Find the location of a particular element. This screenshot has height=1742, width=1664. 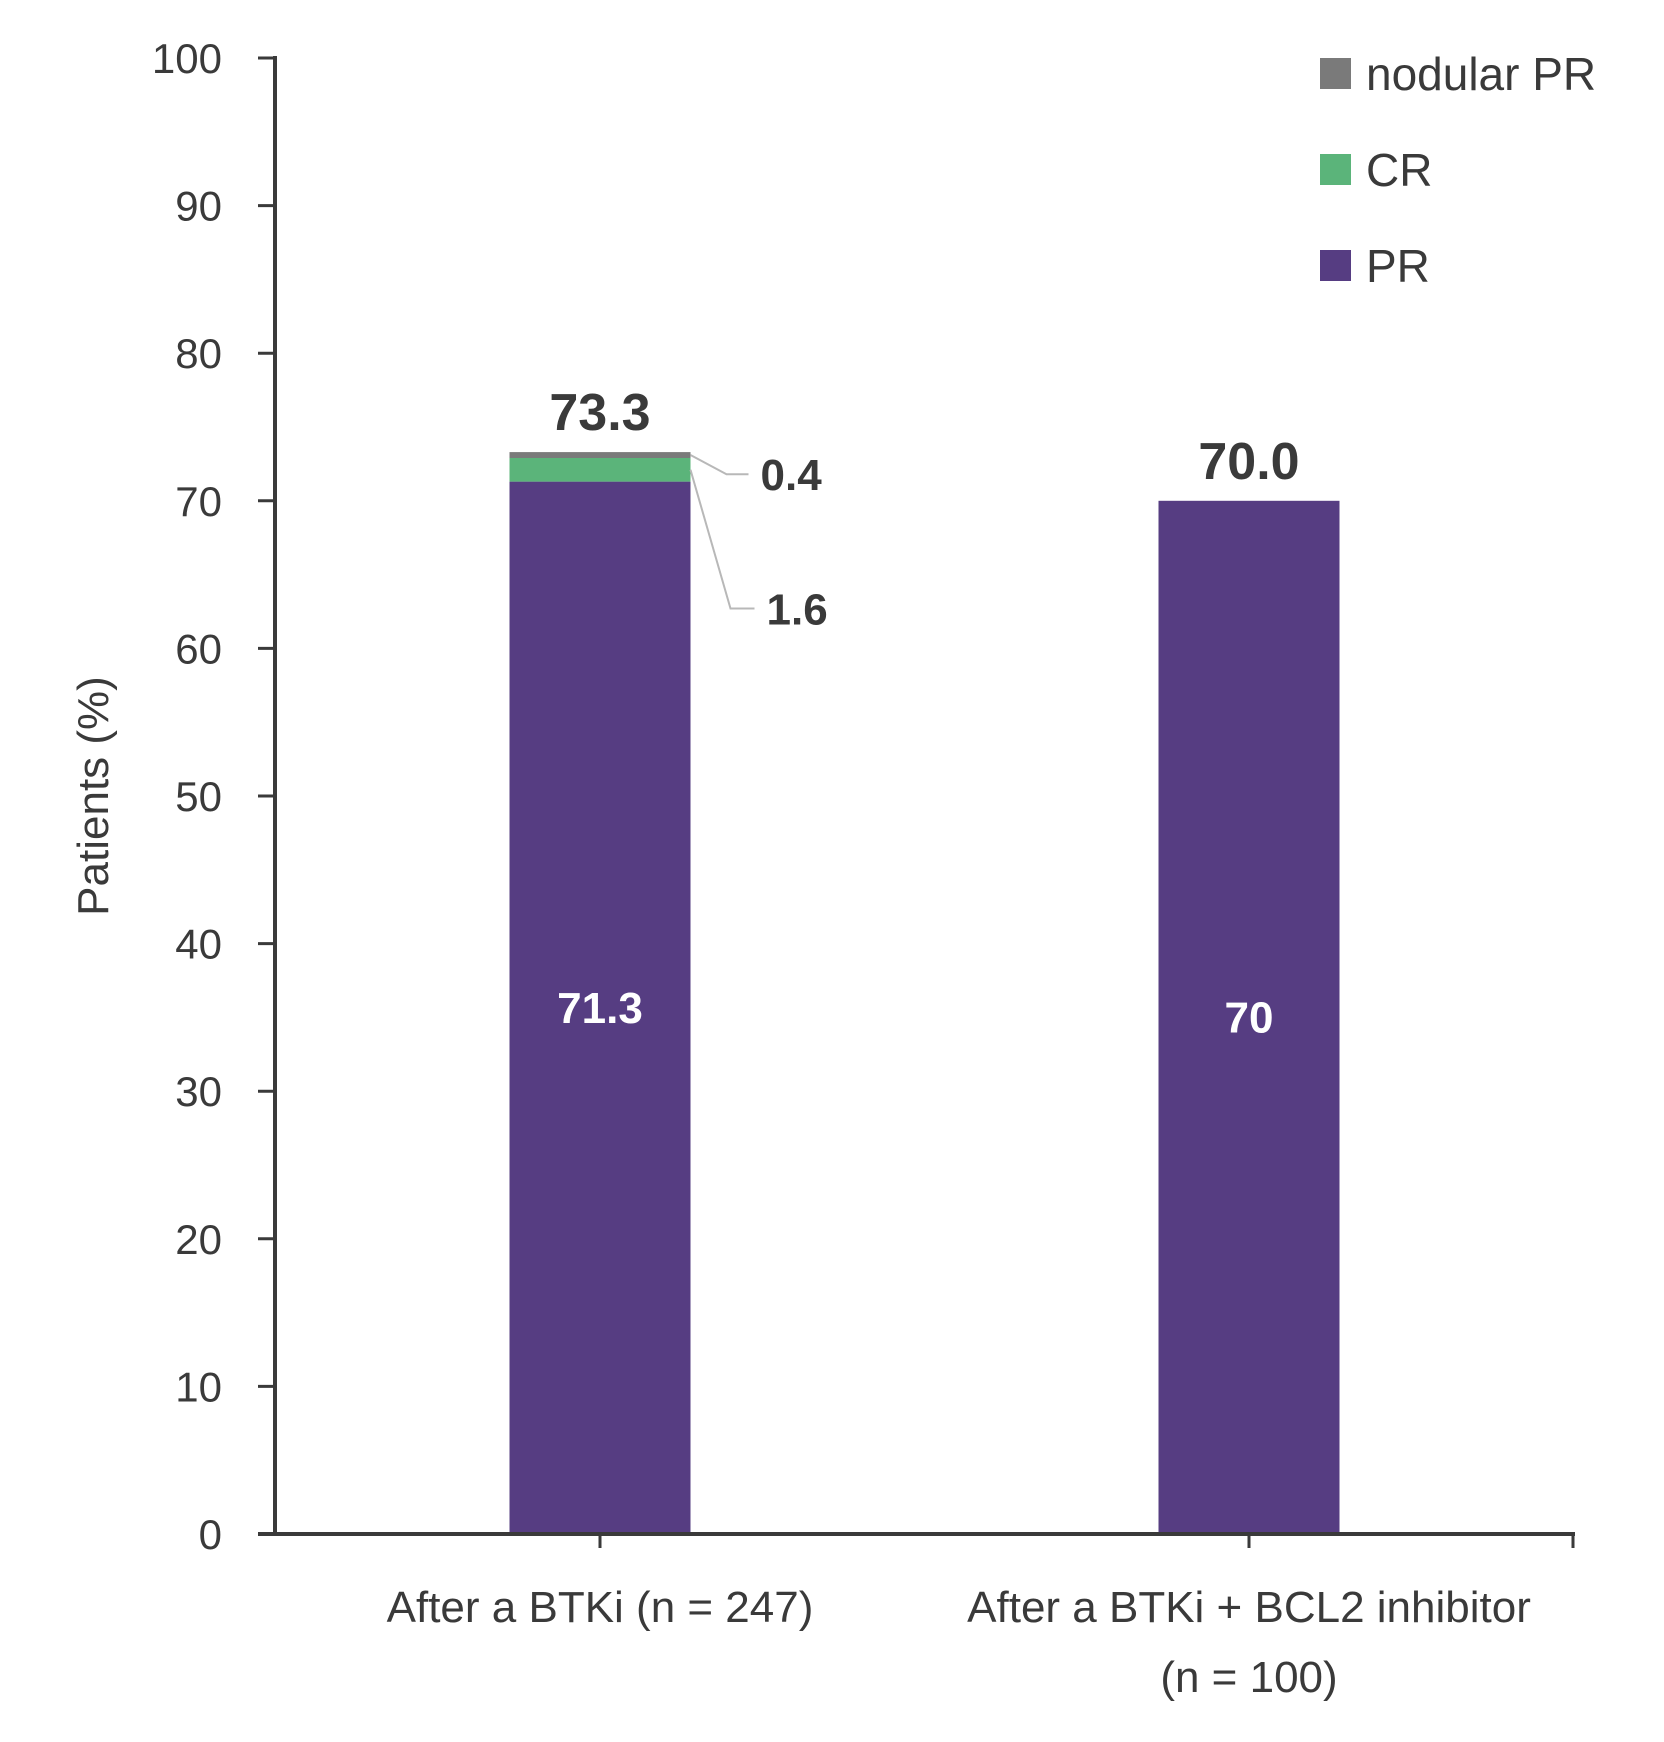

y-tick-label: 100 is located at coordinates (187, 58).